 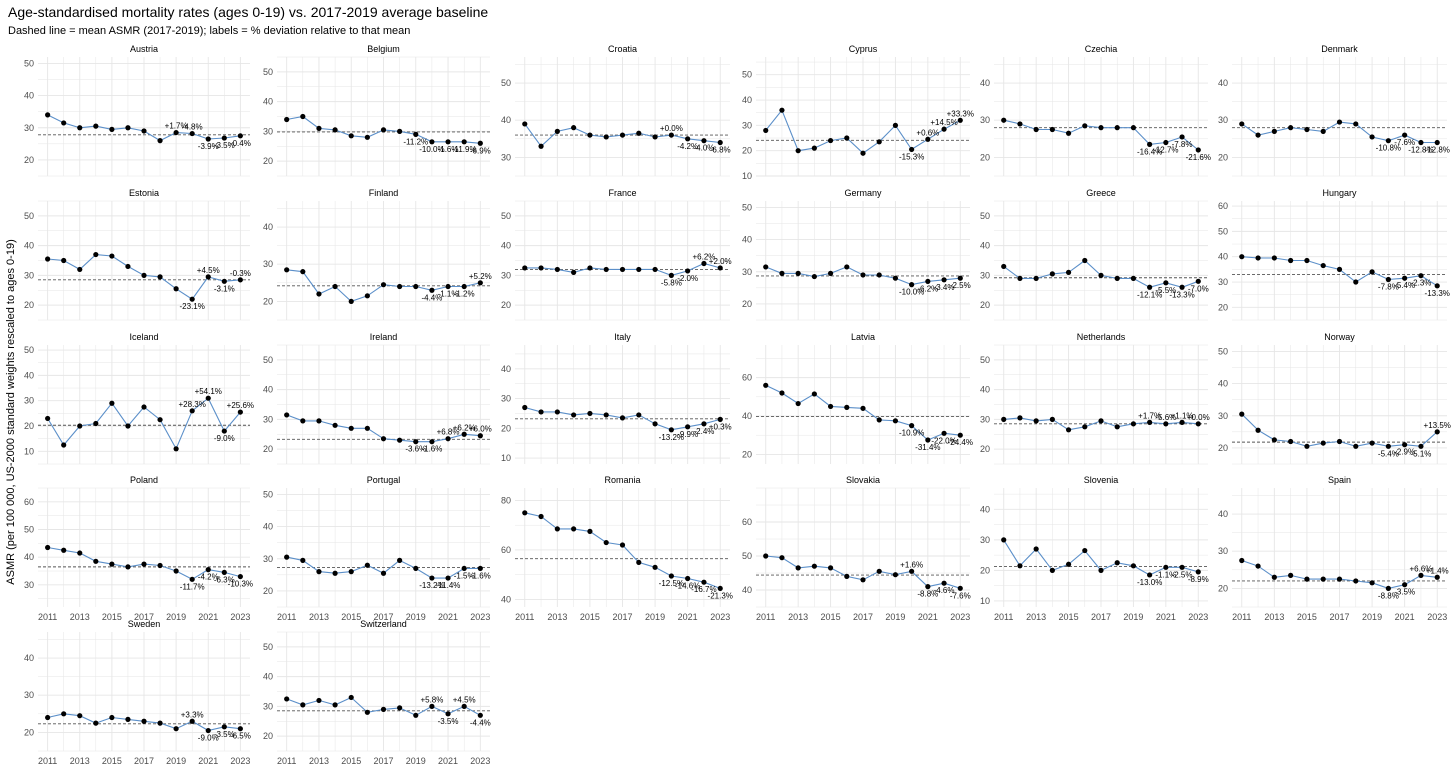 I want to click on panel-greece: Greece 20 30 40 50 -12.1%-5.5%-13.3%-7.0%, so click(x=1094, y=254).